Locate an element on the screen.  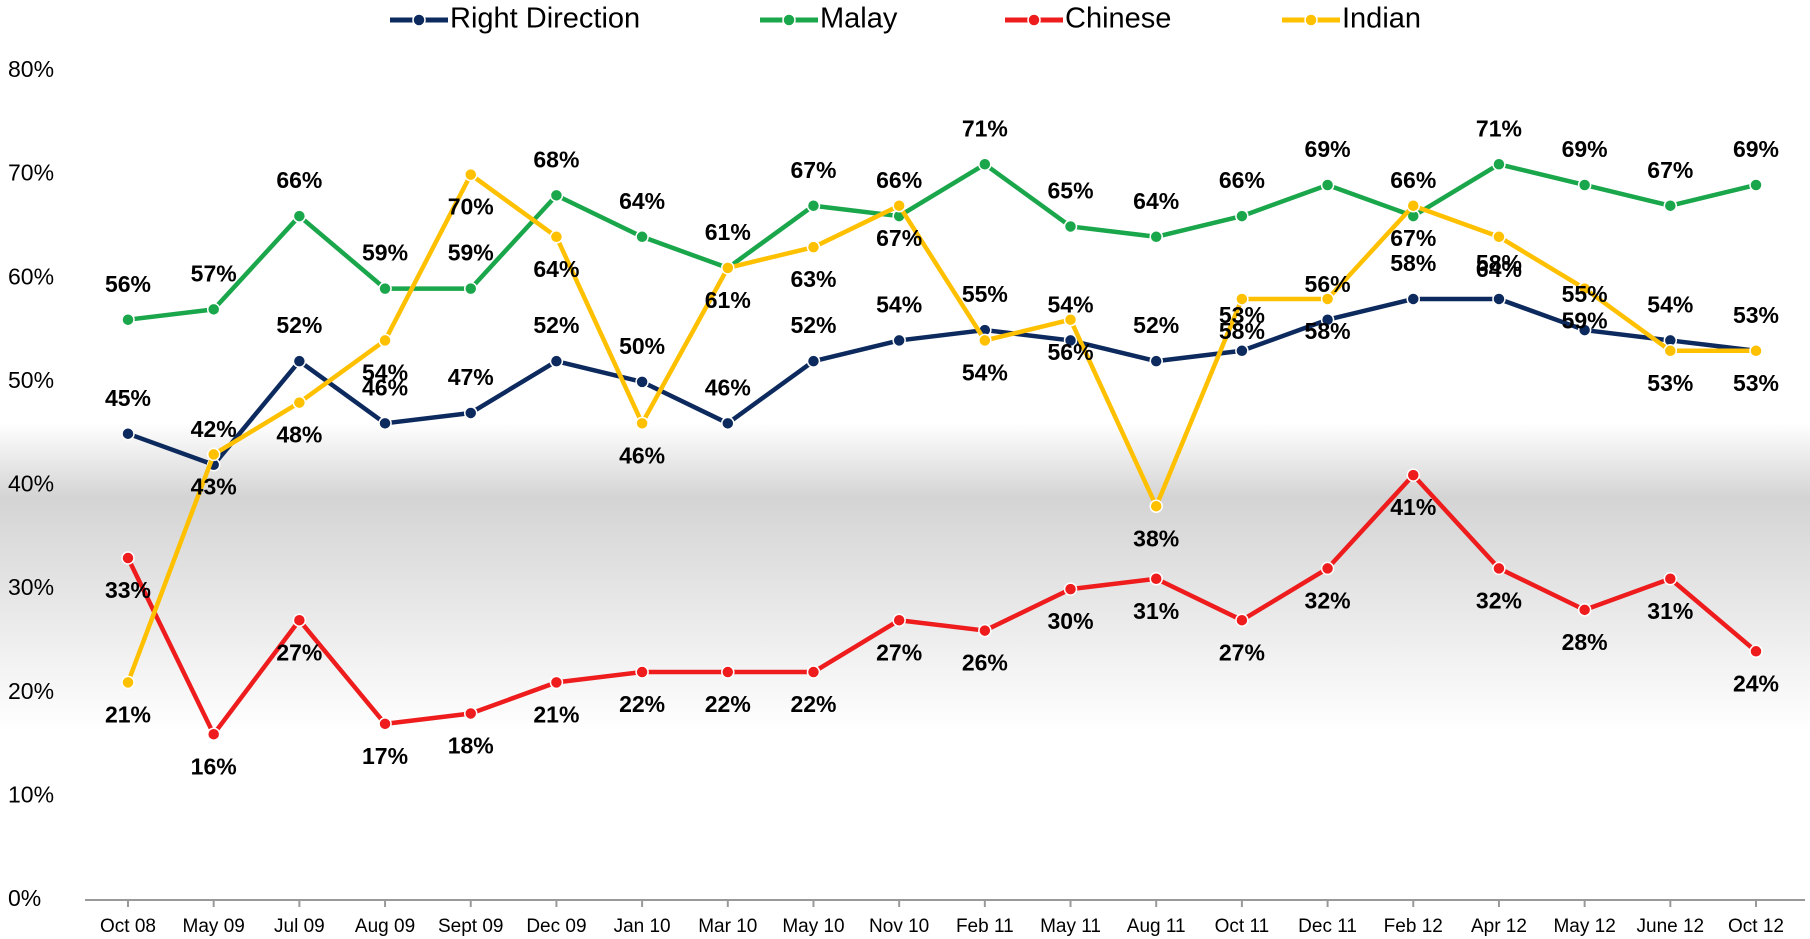
x-tick-label: Nov 10 is located at coordinates (899, 926).